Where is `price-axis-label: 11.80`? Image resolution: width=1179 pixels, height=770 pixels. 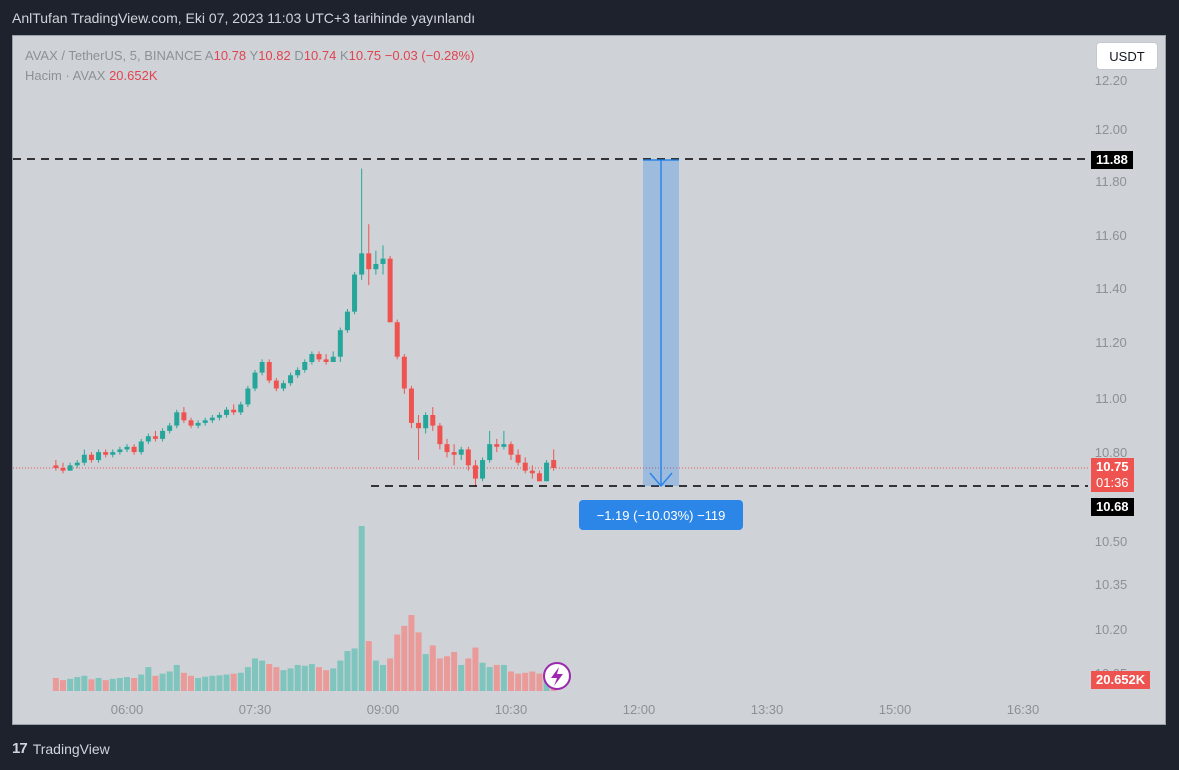 price-axis-label: 11.80 is located at coordinates (1111, 181).